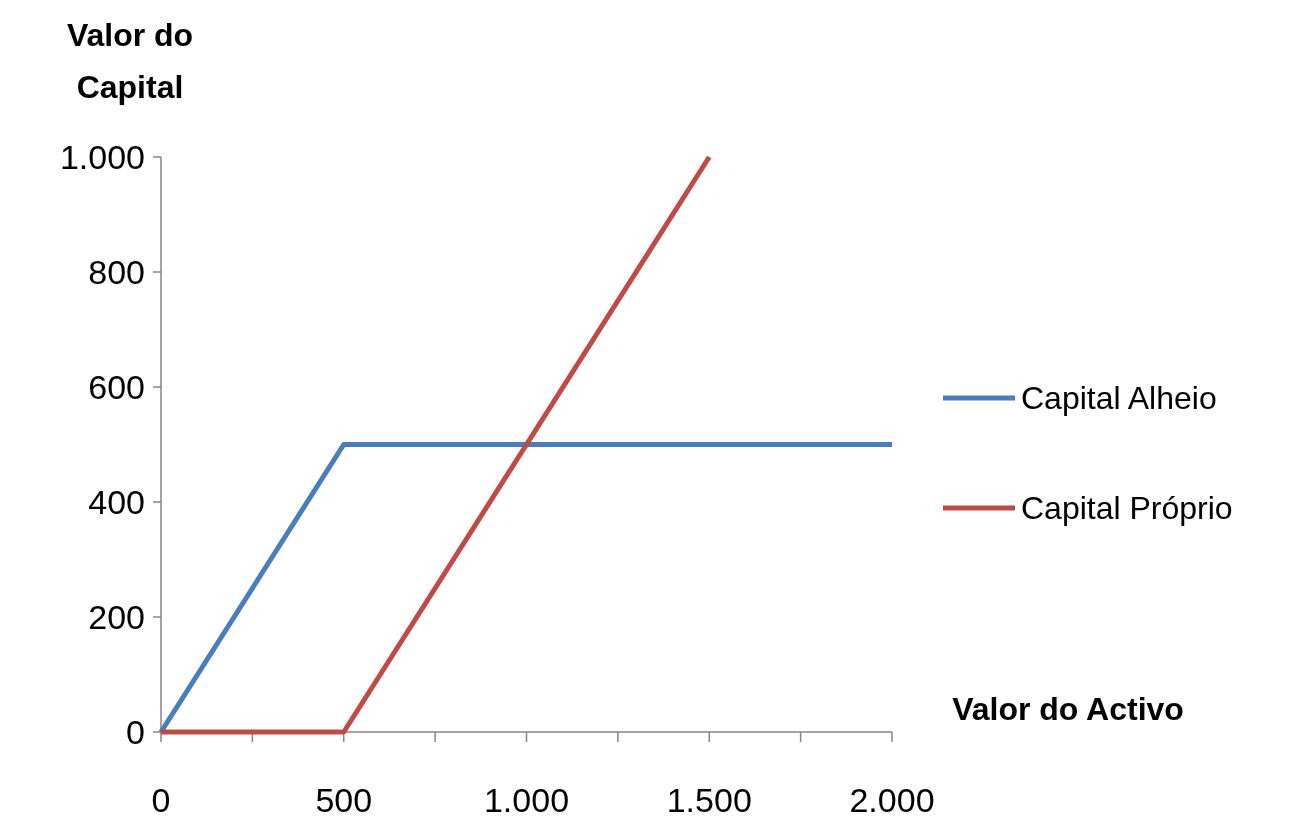 Image resolution: width=1295 pixels, height=821 pixels. I want to click on legend-label: Capital Alheio, so click(1119, 398).